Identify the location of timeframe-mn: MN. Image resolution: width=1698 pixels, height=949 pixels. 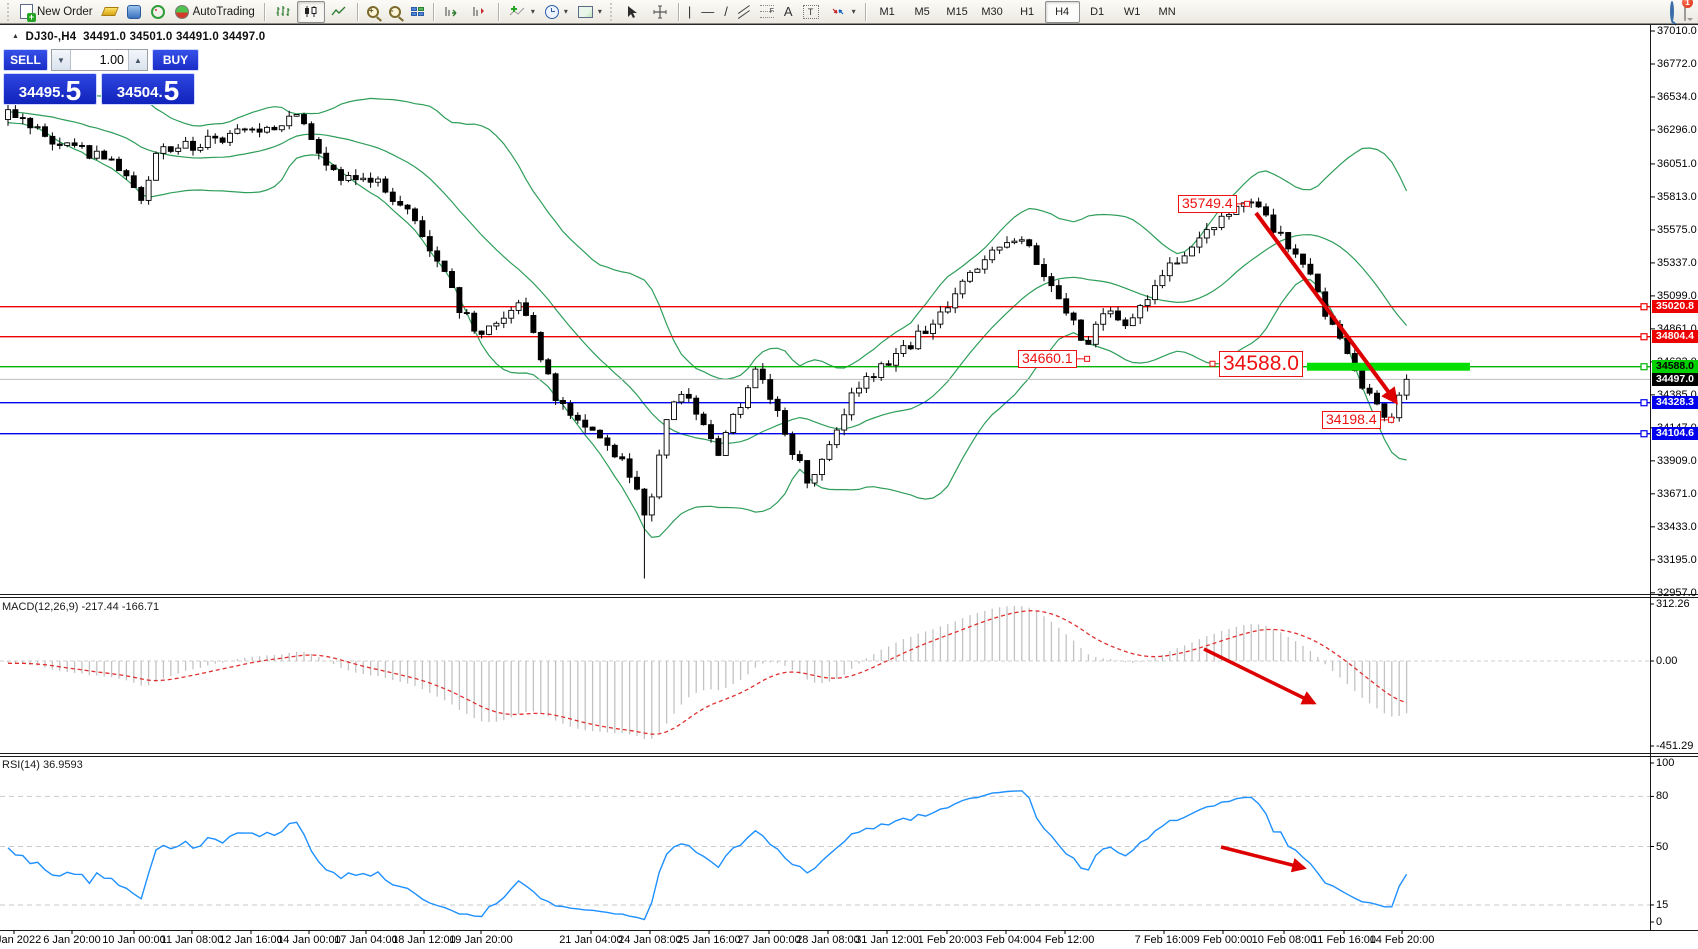
(1167, 11).